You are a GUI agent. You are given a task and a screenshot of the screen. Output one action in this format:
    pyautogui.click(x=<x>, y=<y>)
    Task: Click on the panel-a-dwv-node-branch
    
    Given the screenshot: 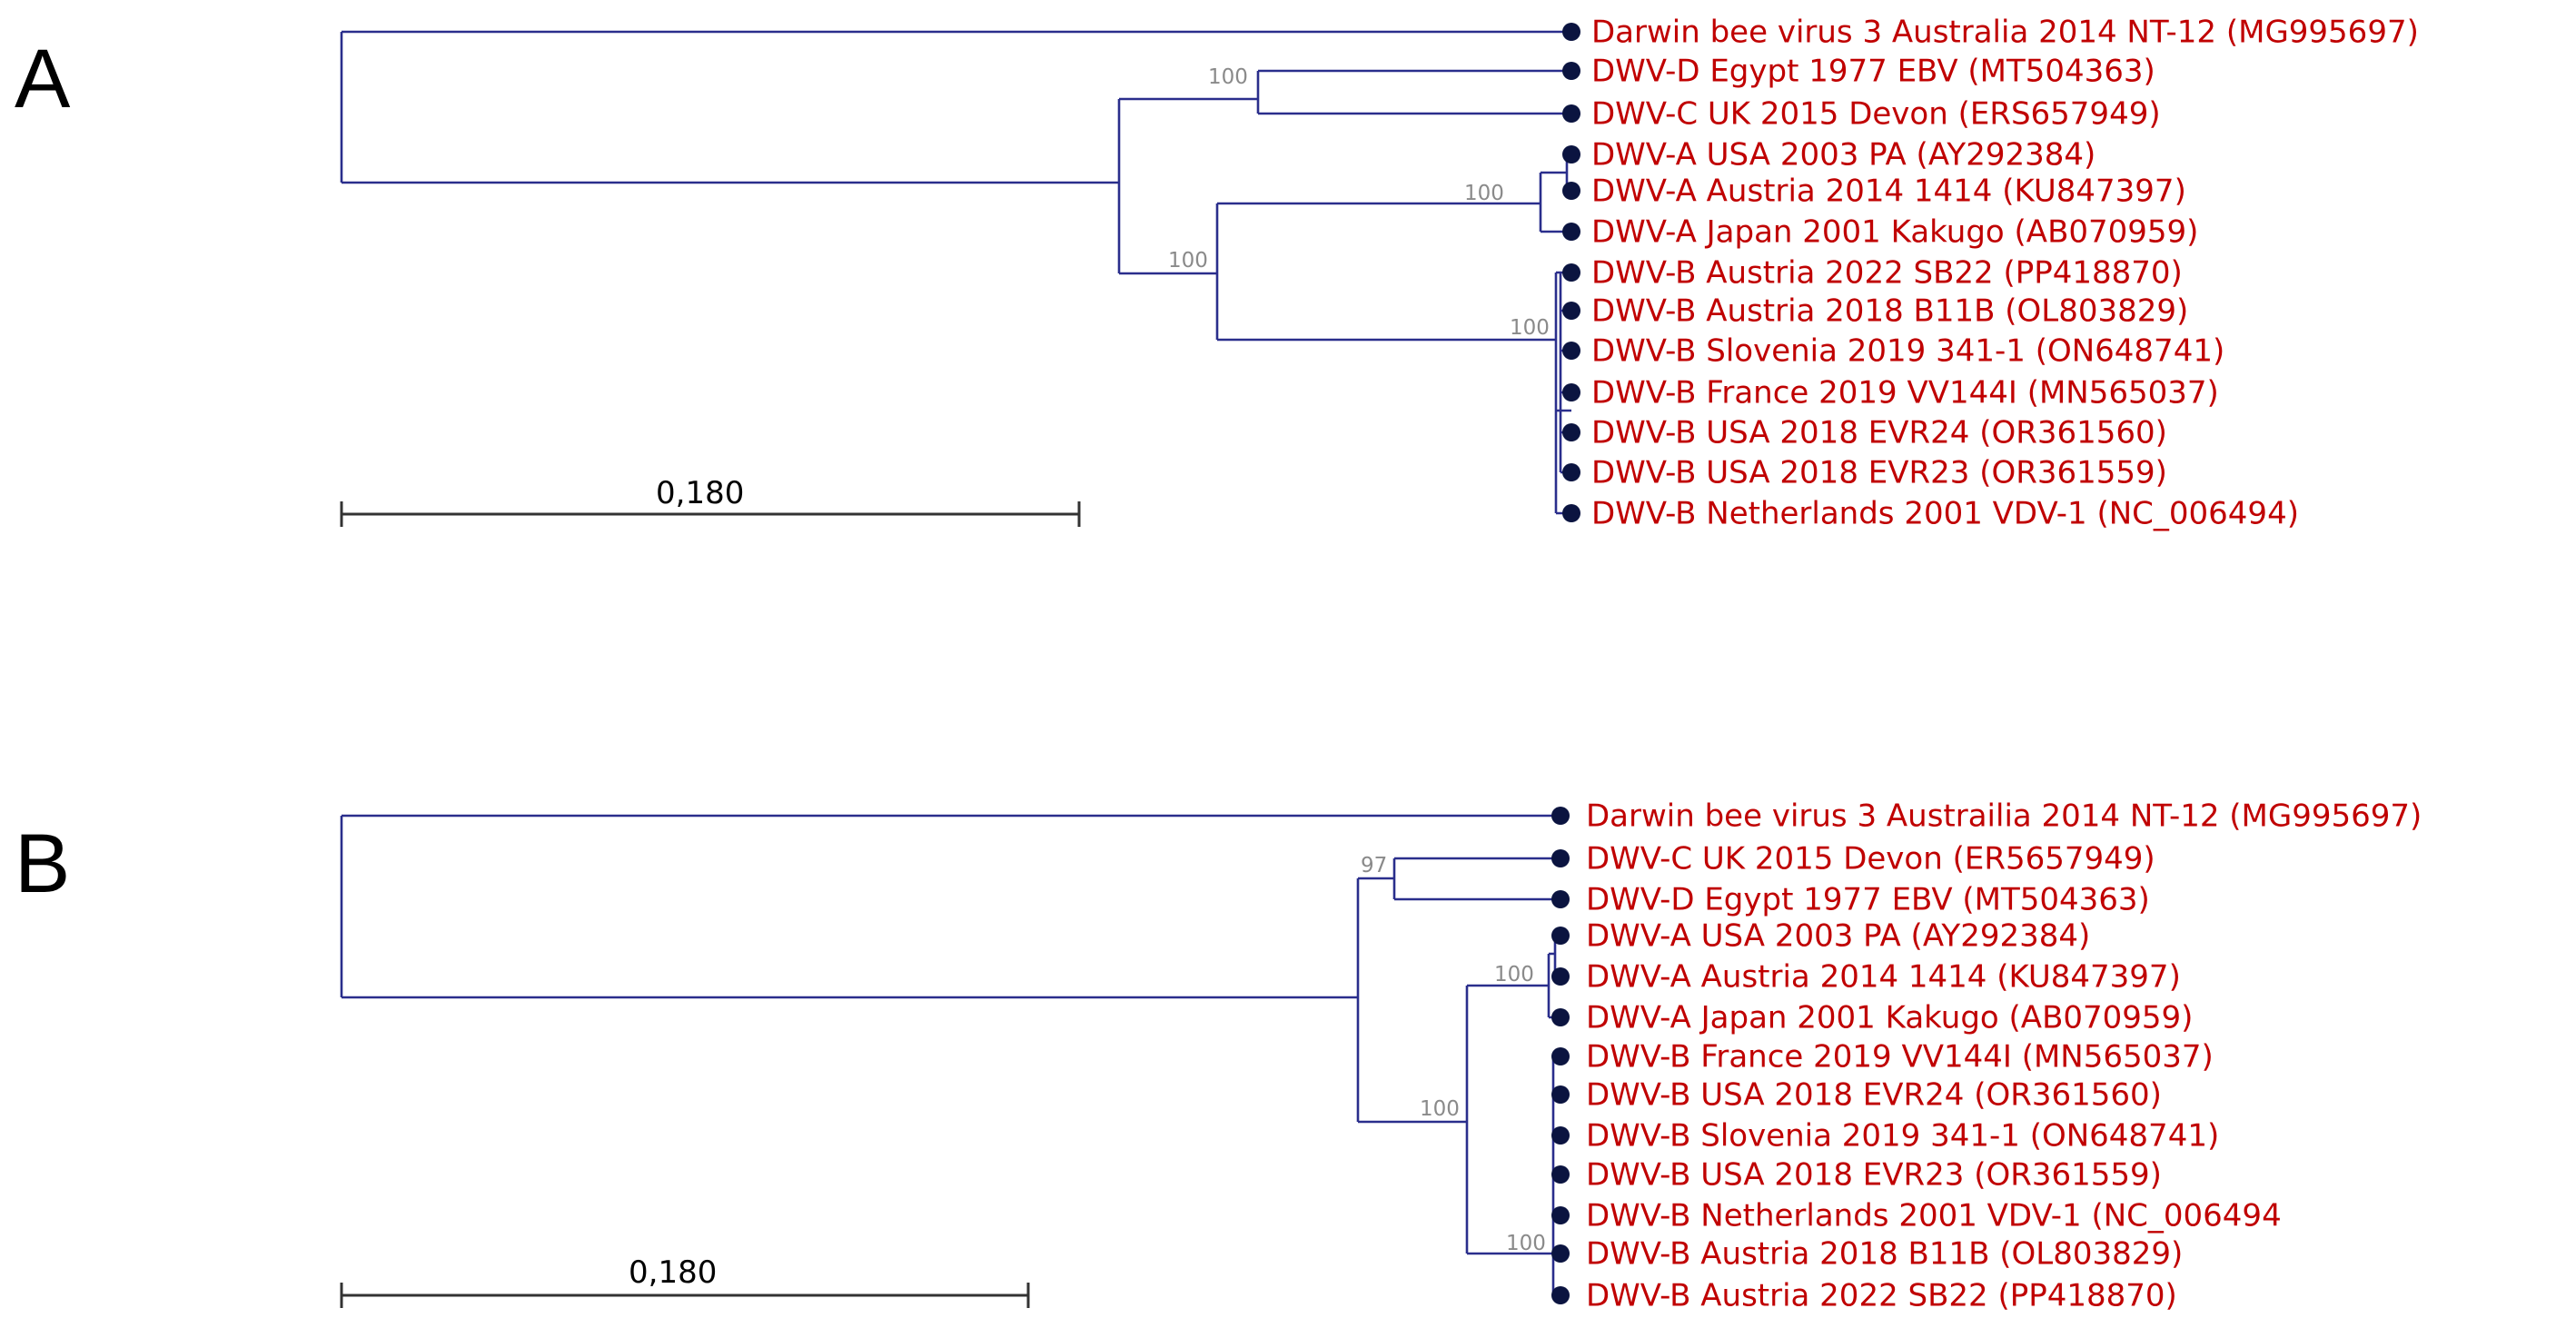 What is the action you would take?
    pyautogui.click(x=1187, y=186)
    